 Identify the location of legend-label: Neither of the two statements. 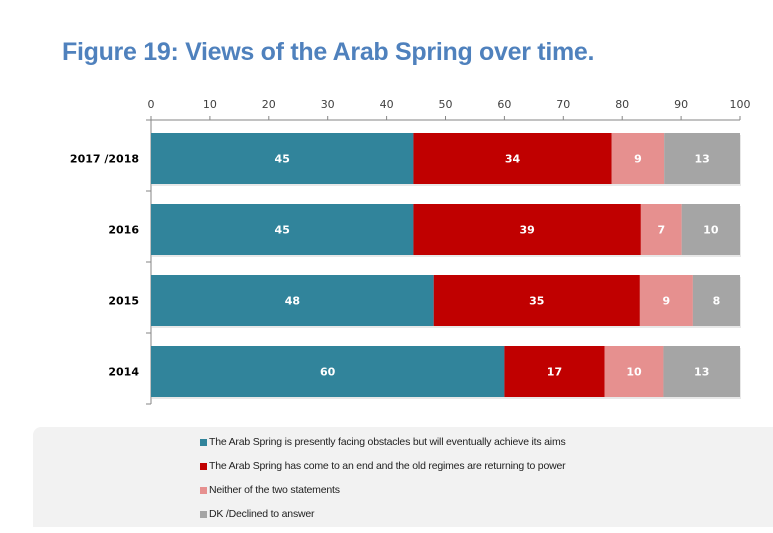
(274, 490).